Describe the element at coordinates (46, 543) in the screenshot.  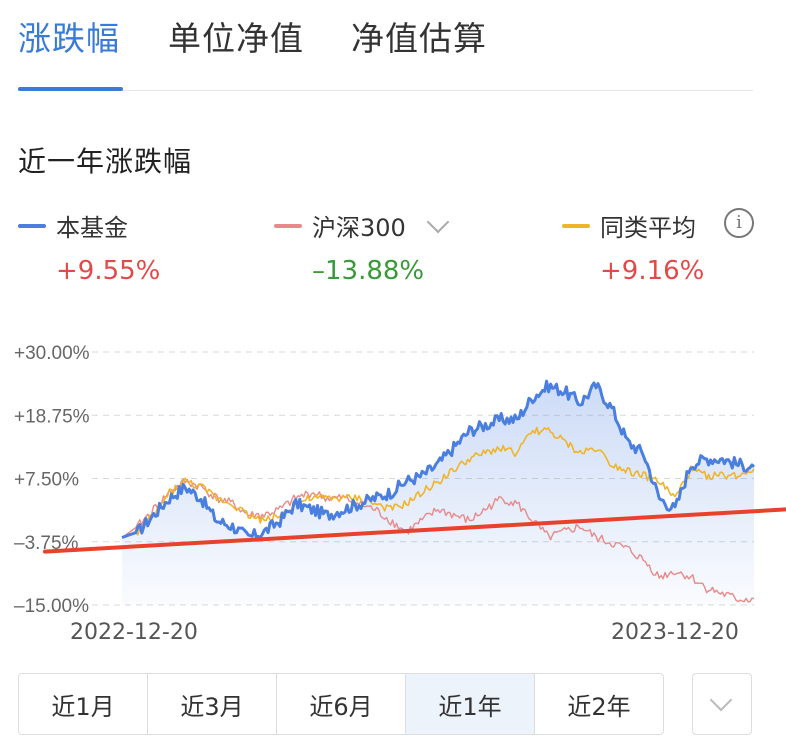
I see `y-tick-label: –3.75%` at that location.